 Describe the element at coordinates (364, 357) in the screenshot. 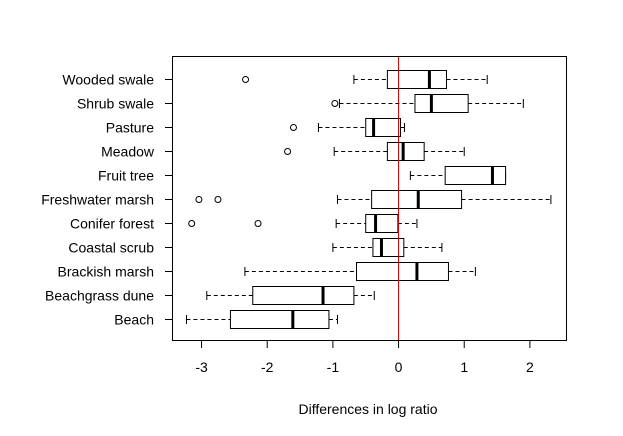

I see `x-axis: -3 -2 -1 0 1 2` at that location.